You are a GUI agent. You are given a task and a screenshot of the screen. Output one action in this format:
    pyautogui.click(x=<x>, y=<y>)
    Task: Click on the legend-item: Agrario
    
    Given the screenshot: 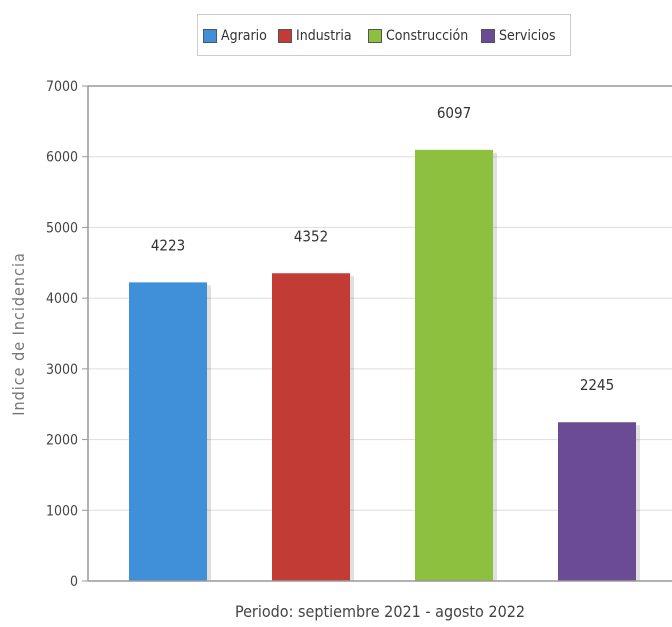 What is the action you would take?
    pyautogui.click(x=235, y=36)
    